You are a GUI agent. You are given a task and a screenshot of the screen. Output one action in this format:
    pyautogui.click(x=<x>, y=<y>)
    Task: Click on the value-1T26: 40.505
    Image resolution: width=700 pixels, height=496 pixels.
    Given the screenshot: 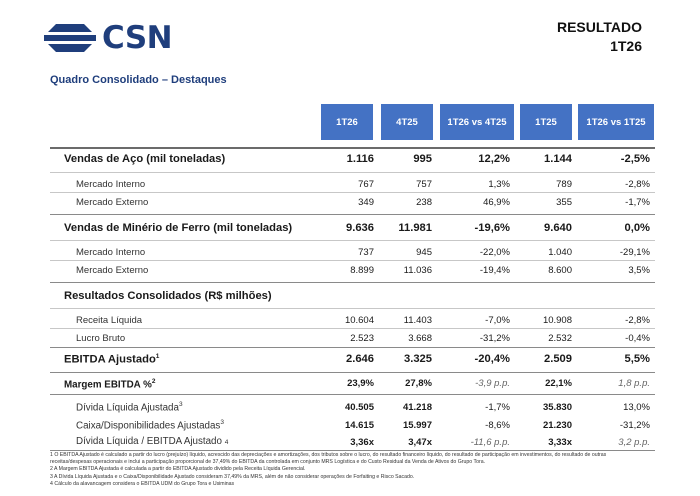 What is the action you would take?
    pyautogui.click(x=359, y=407)
    